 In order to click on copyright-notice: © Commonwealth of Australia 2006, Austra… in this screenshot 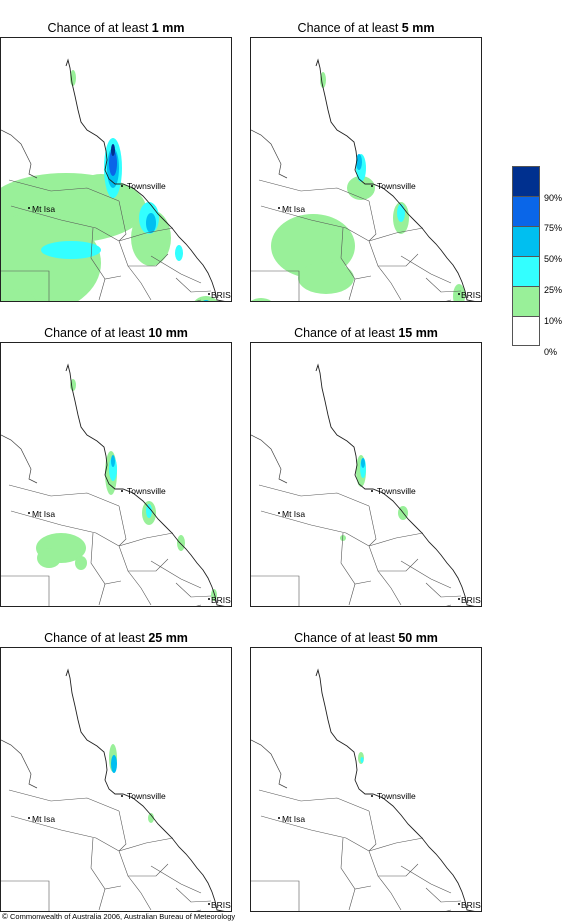, I will do `click(118, 917)`.